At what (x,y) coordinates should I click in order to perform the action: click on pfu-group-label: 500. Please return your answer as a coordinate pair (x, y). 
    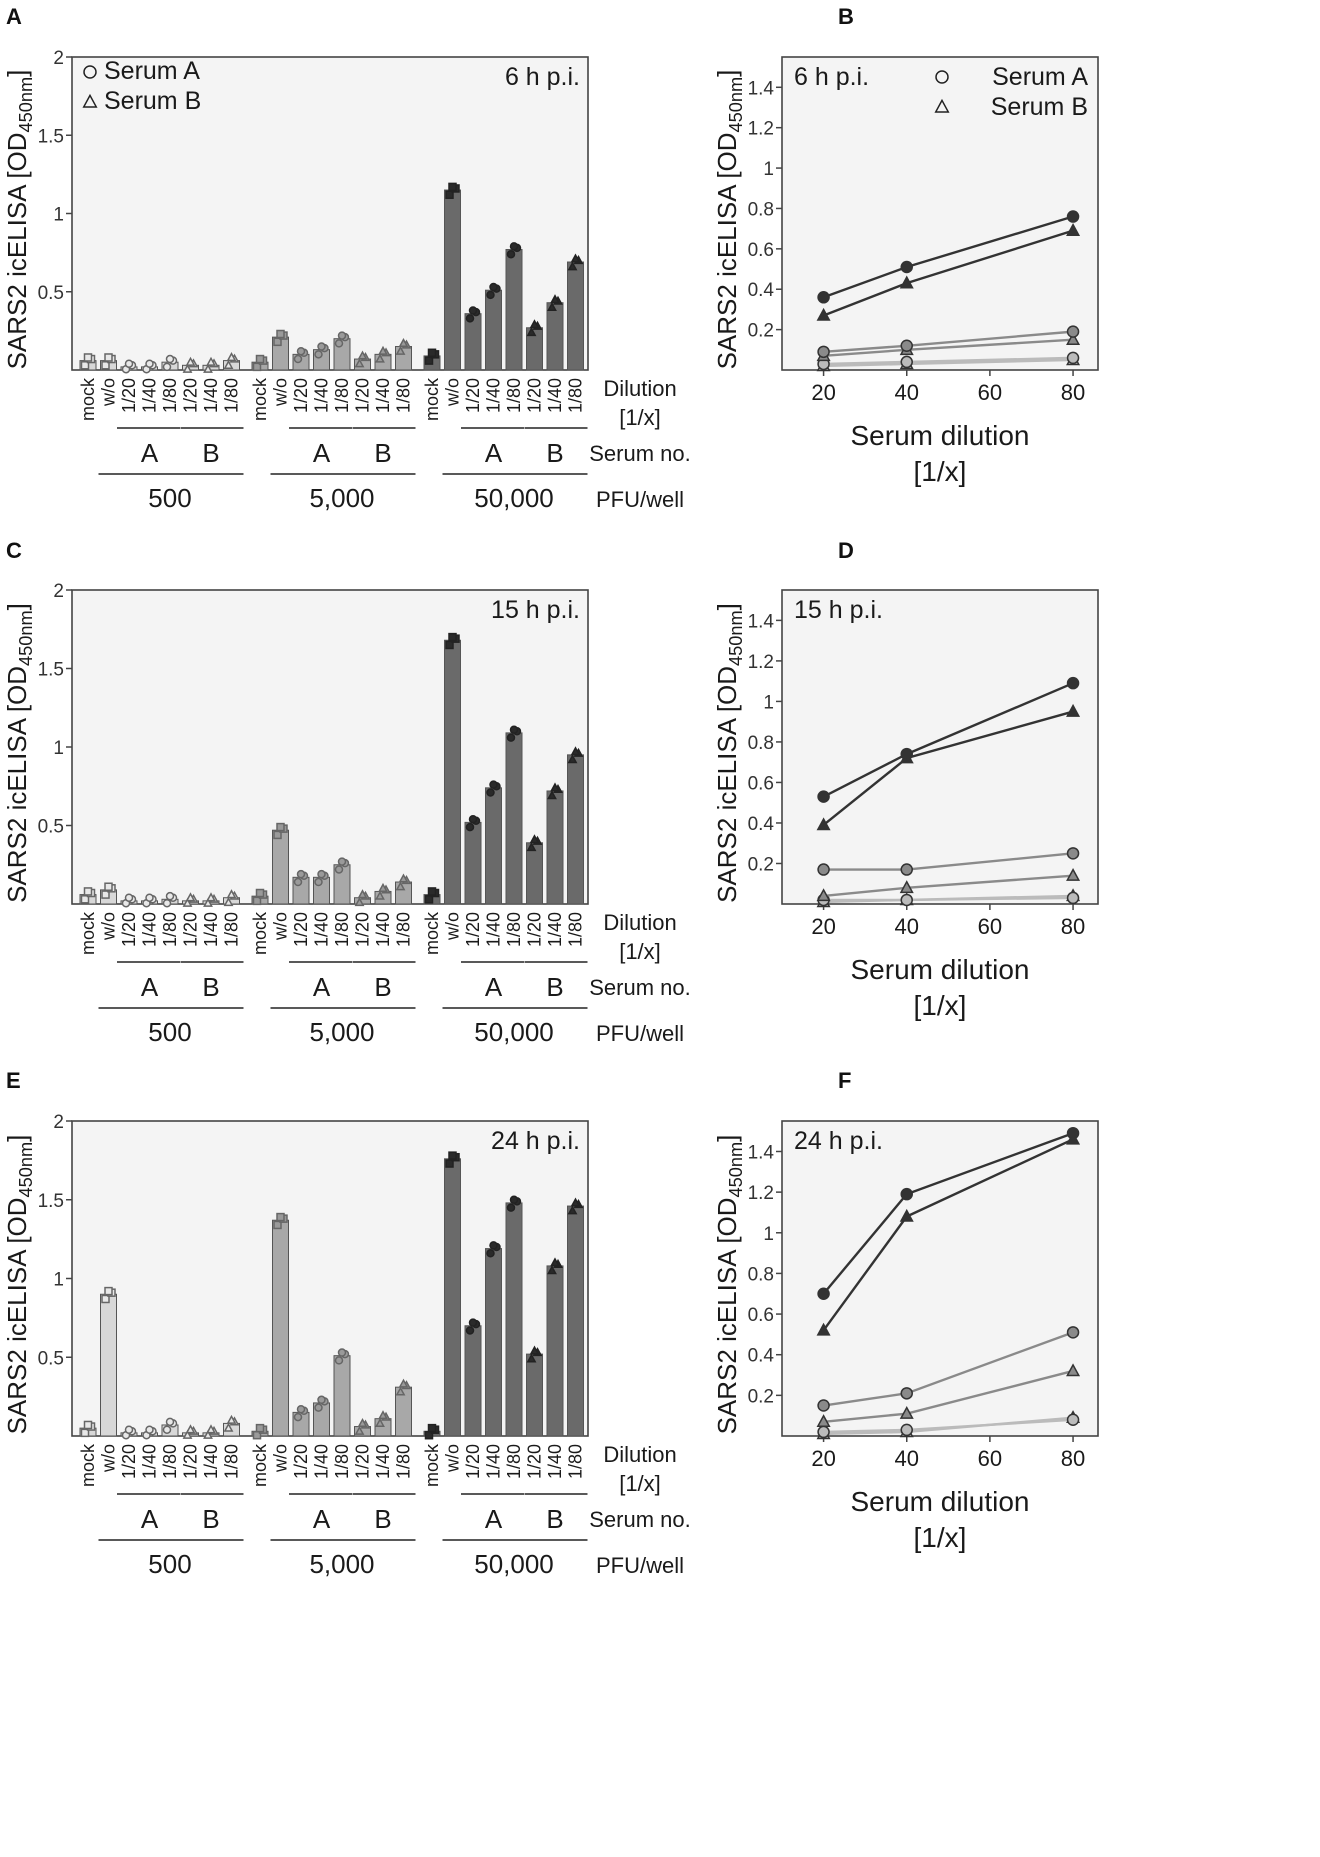
    Looking at the image, I should click on (169, 498).